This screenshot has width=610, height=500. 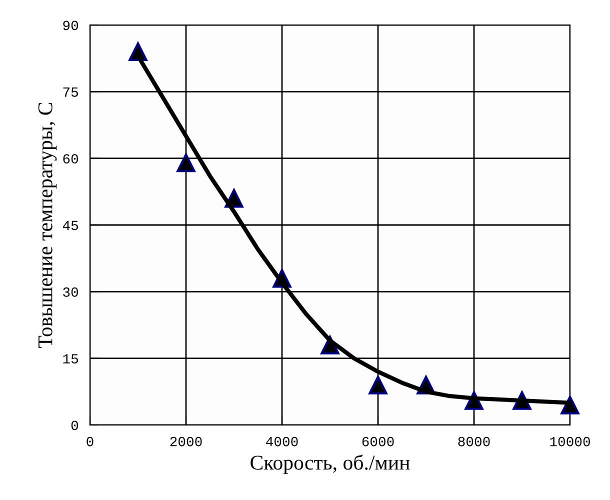 What do you see at coordinates (70, 92) in the screenshot?
I see `y-tick-label: 75` at bounding box center [70, 92].